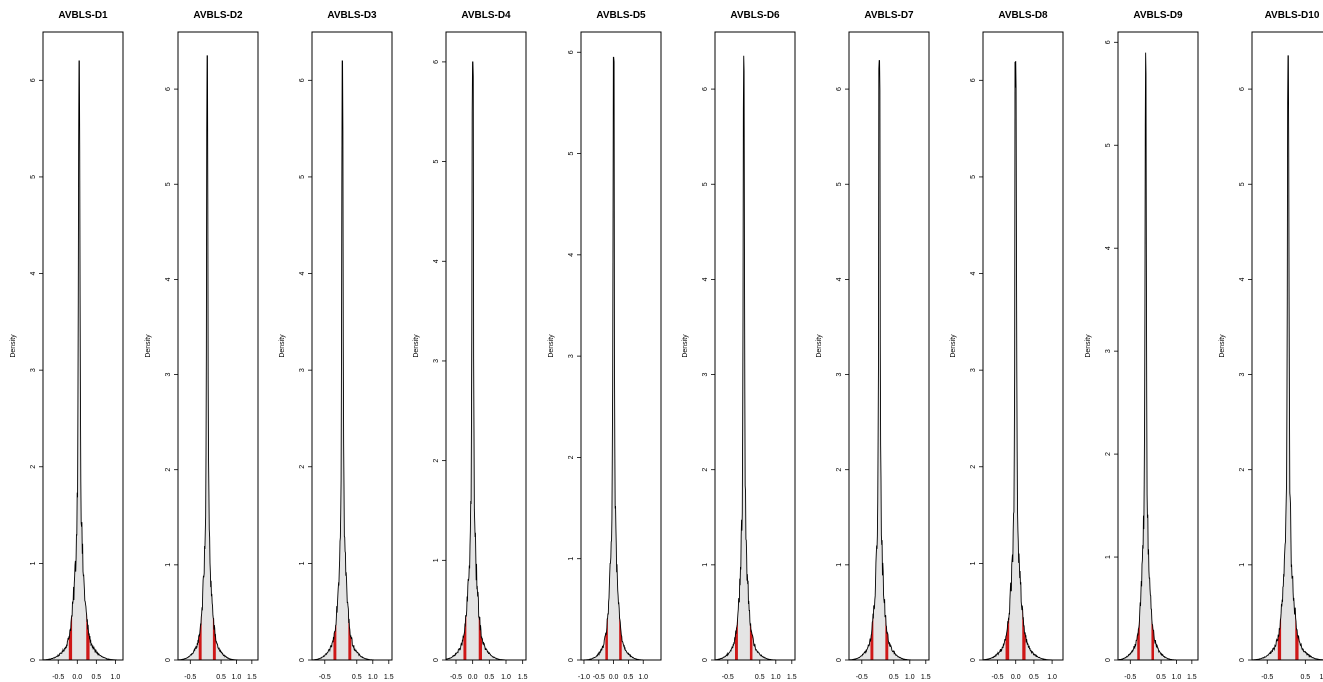 The height and width of the screenshot is (682, 1323). I want to click on panel-9: AVBLS-D9 Density 0 1 2 3 4 5 6 -0.5 0.5 1.0 1.5, so click(1142, 345).